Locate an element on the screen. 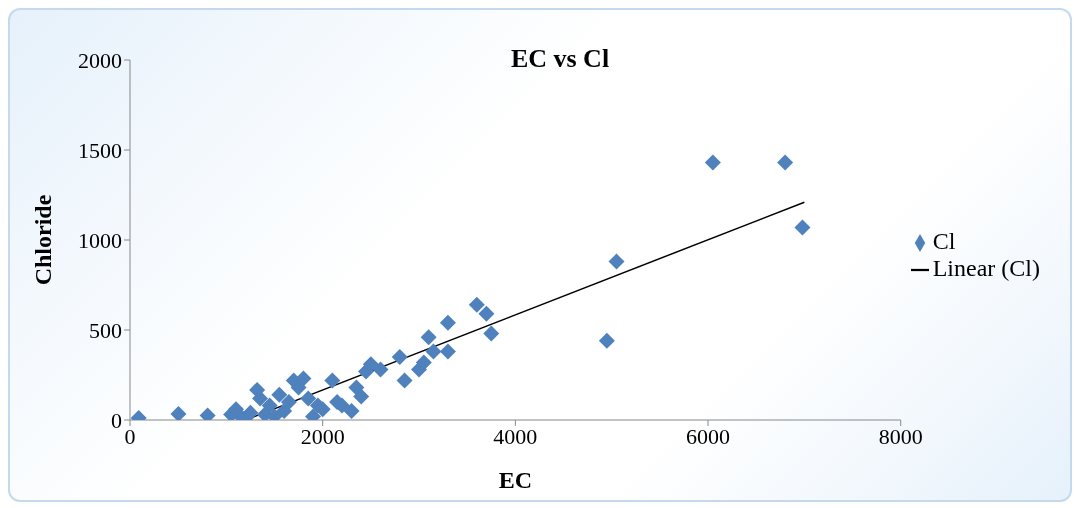 This screenshot has width=1076, height=508. y-tick-label: 500 is located at coordinates (105, 330).